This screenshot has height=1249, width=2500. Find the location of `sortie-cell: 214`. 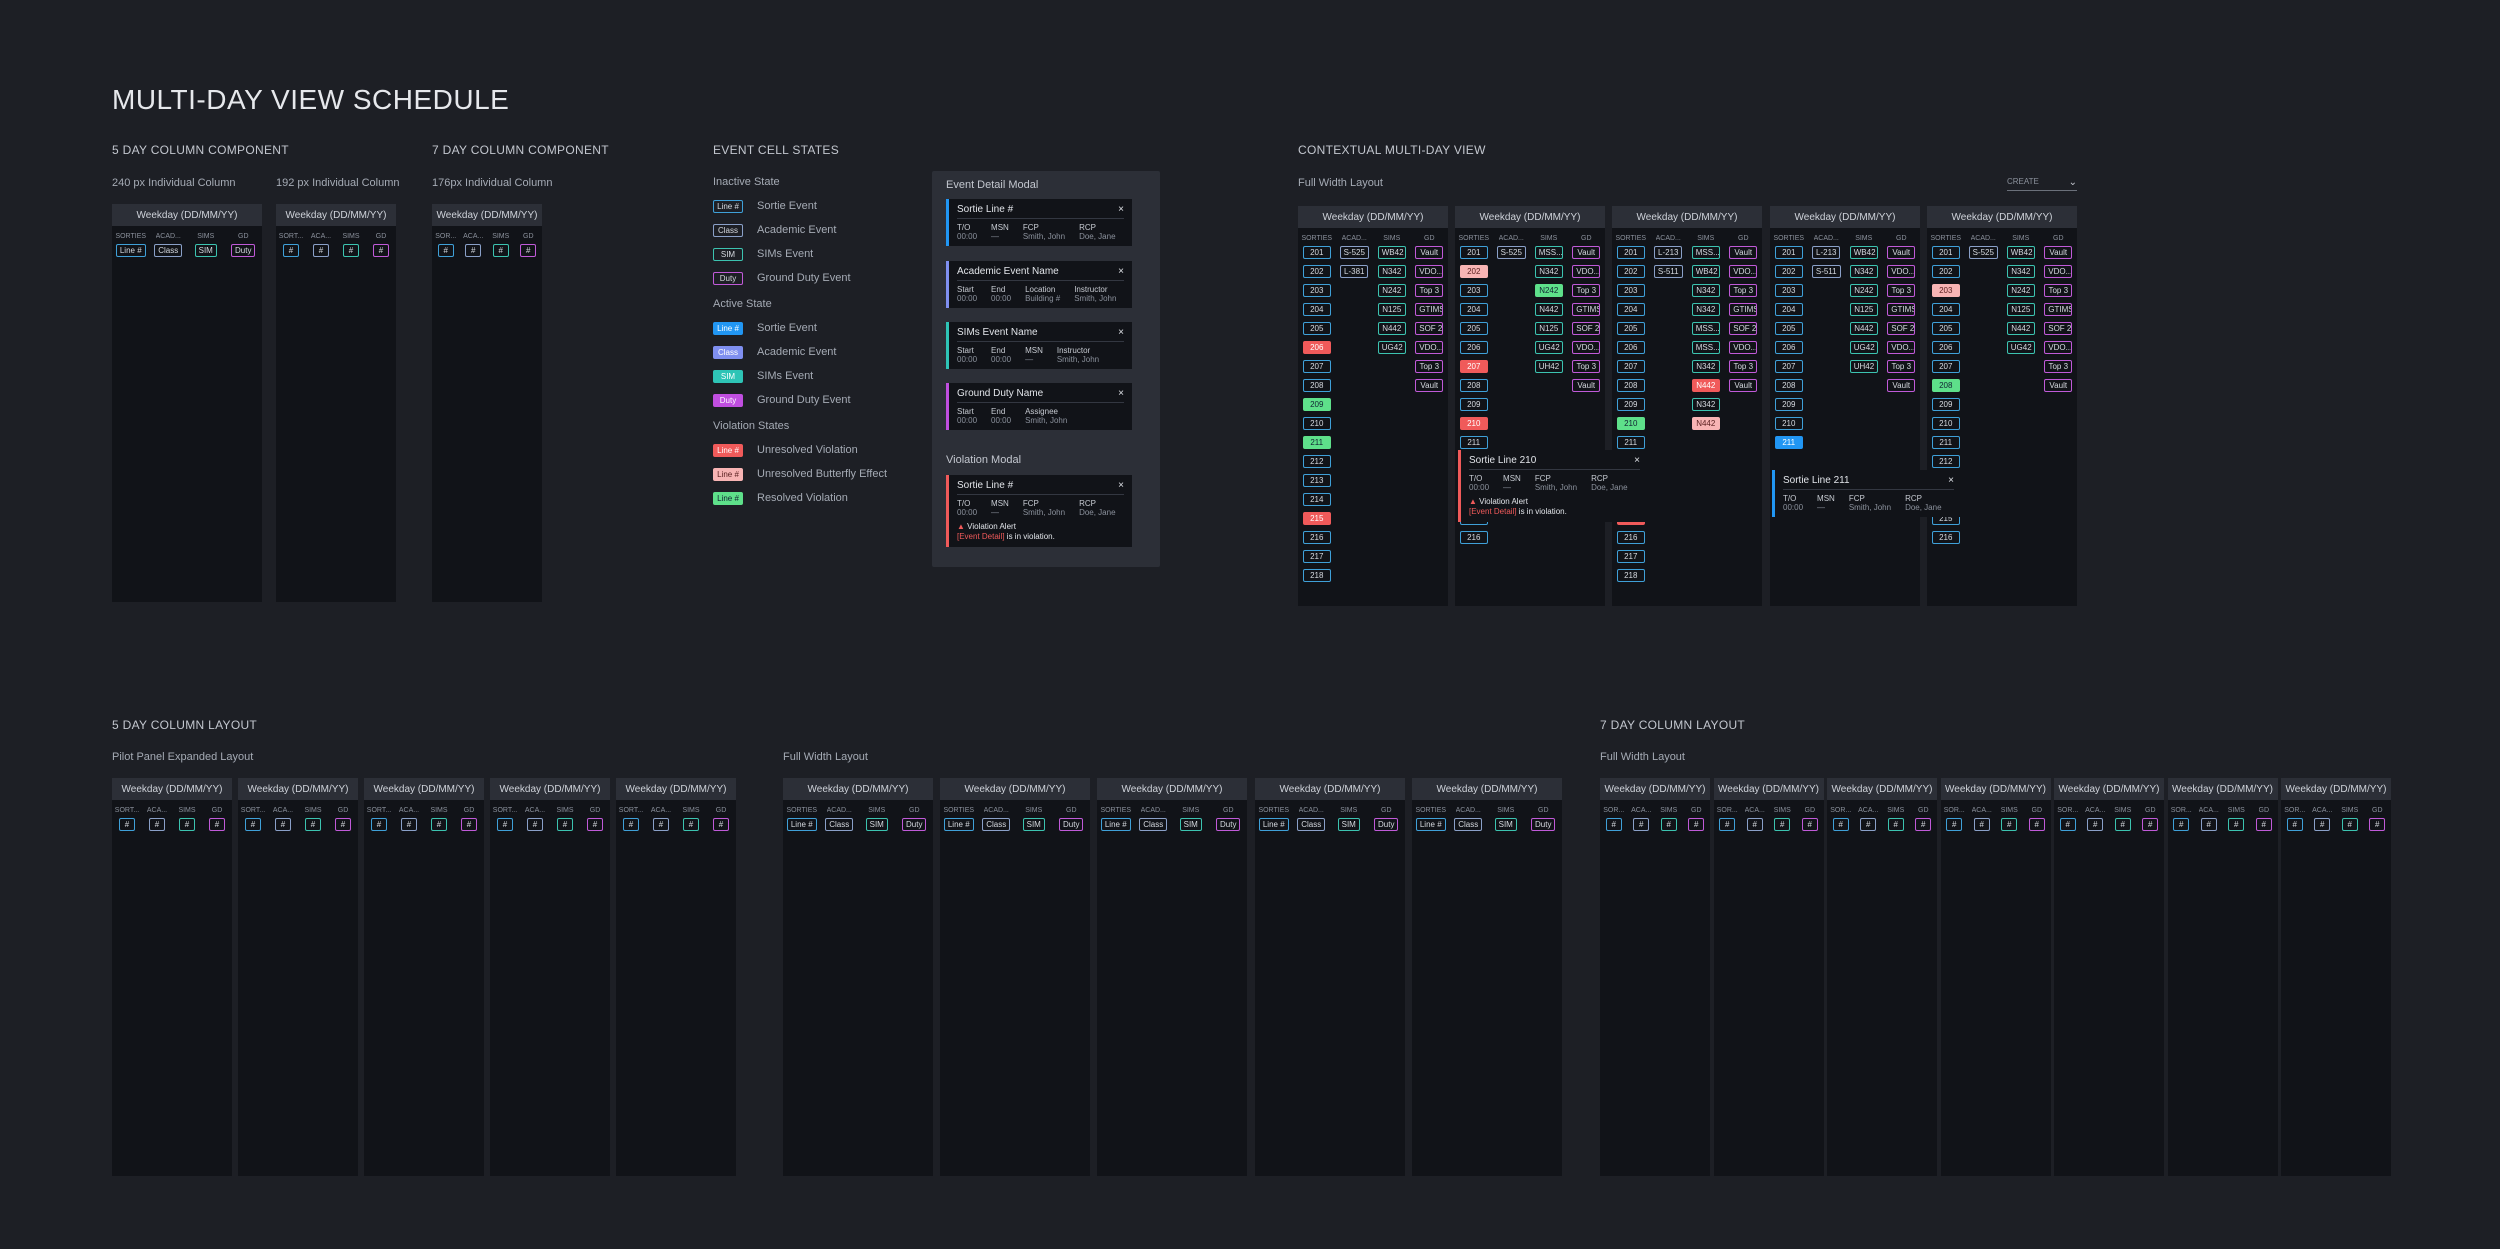

sortie-cell: 214 is located at coordinates (1316, 499).